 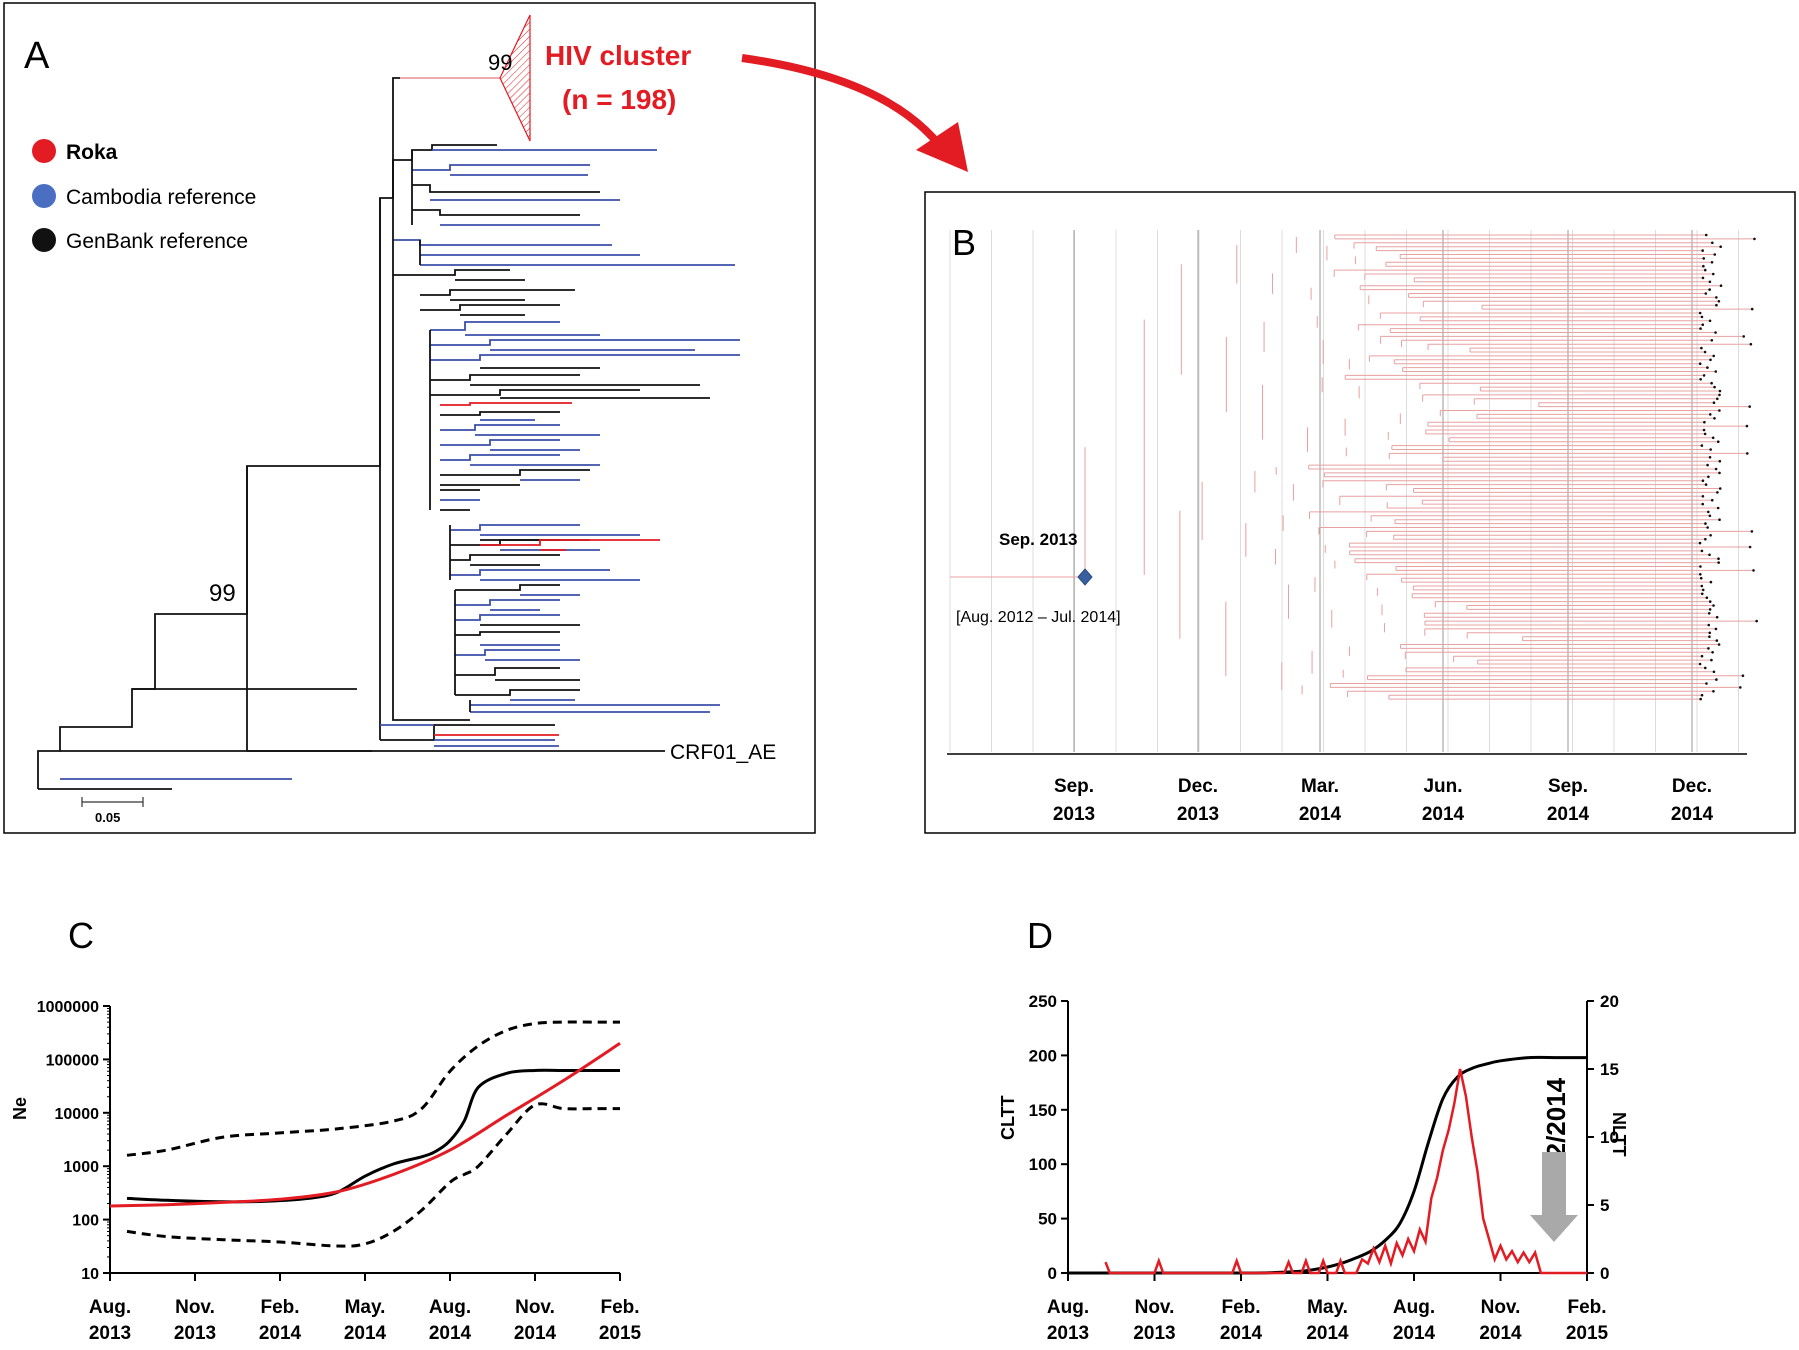 I want to click on outgroup-label: CRF01_AE, so click(x=723, y=752).